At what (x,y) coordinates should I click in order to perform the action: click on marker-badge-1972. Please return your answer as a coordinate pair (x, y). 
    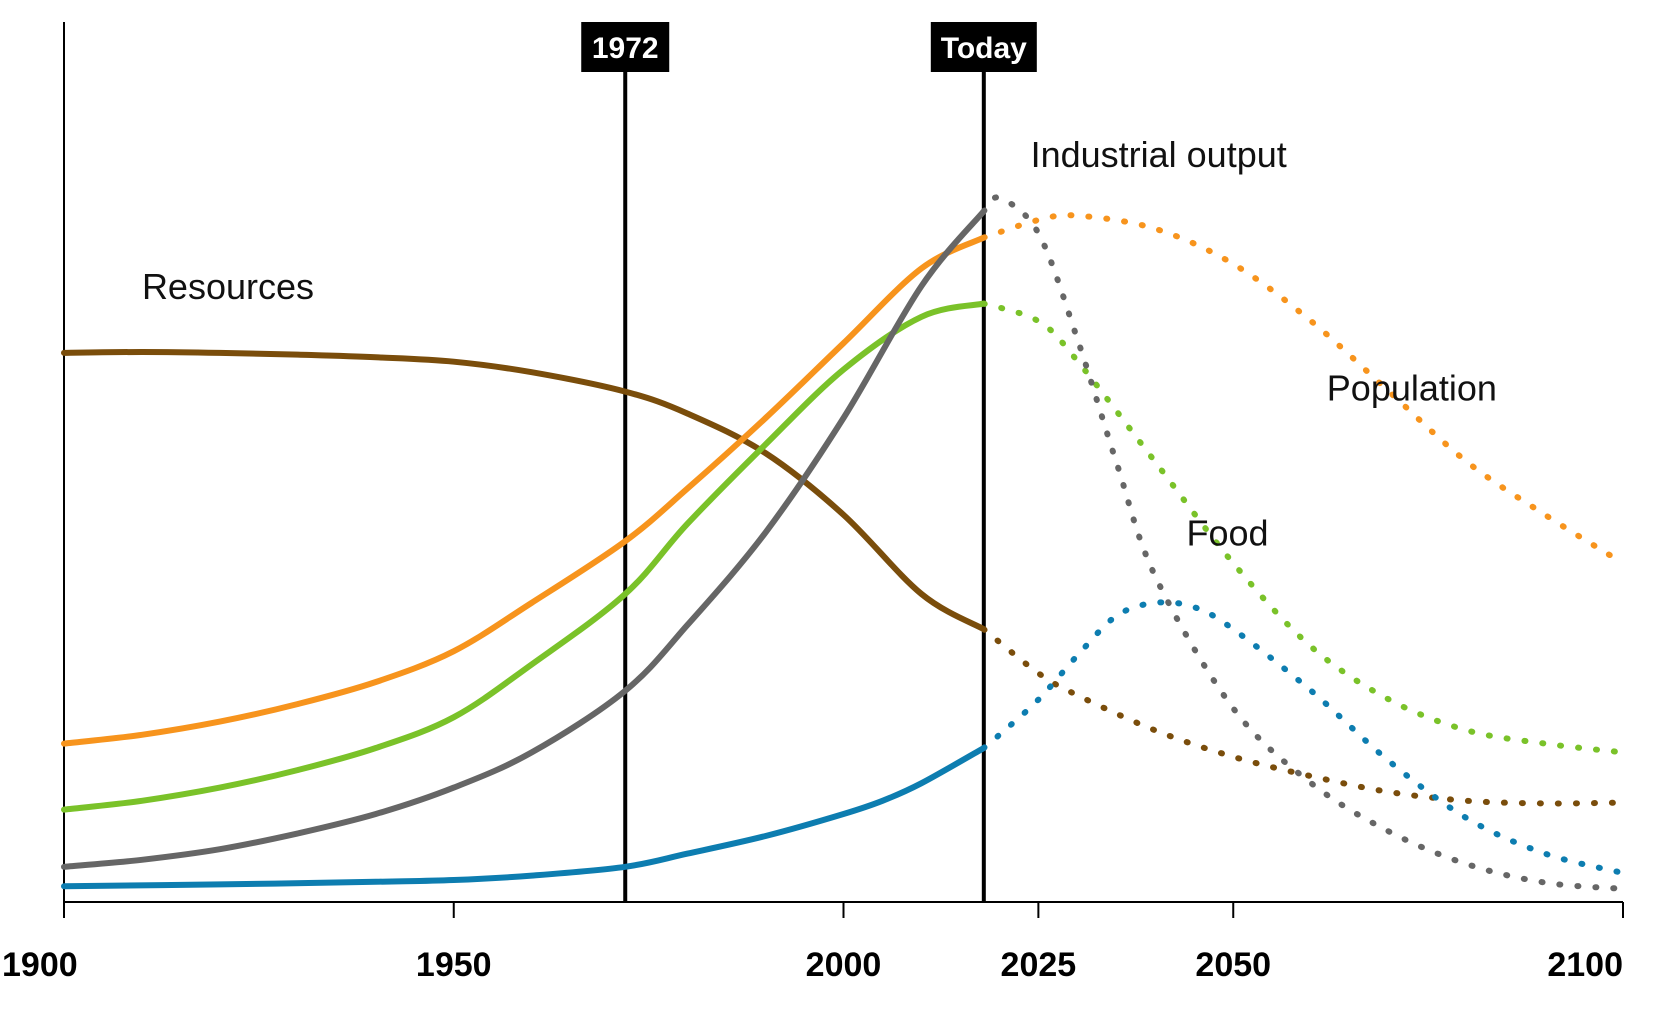
    Looking at the image, I should click on (625, 47).